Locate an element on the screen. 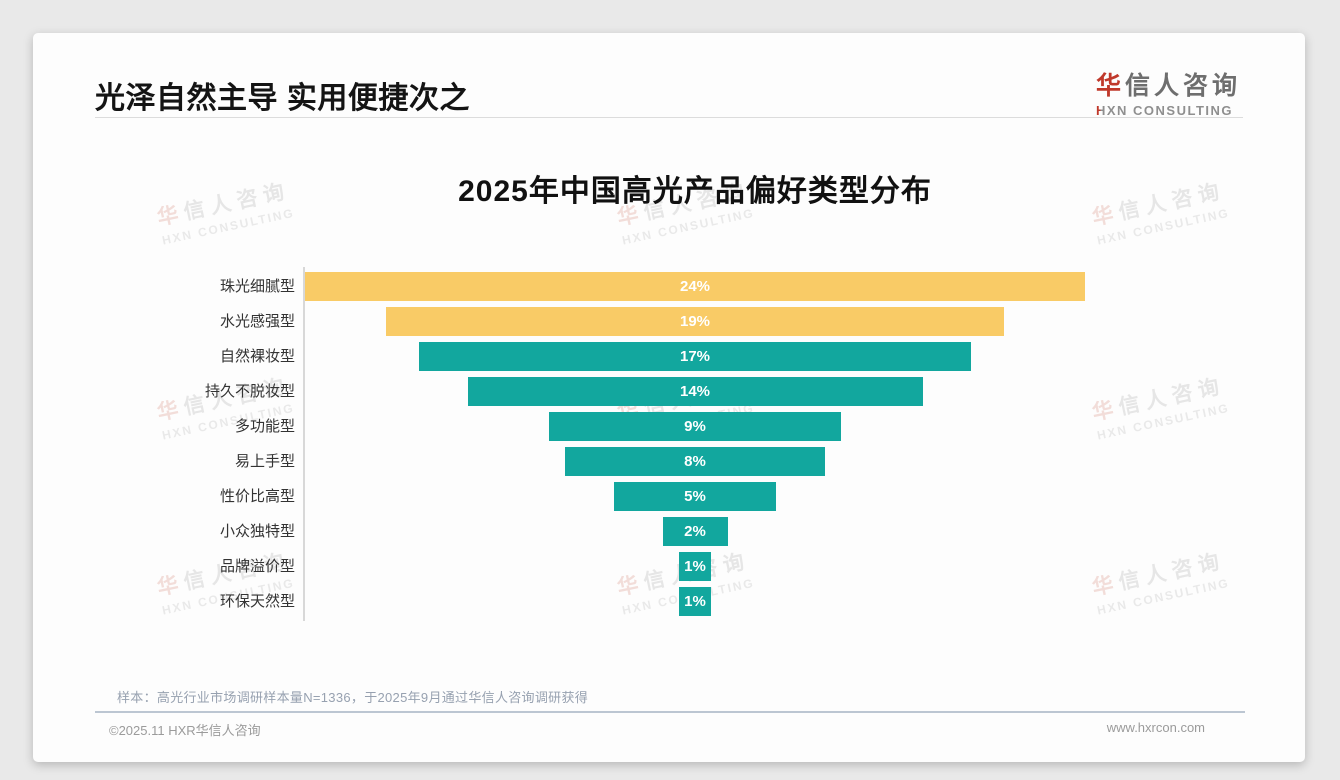 The height and width of the screenshot is (780, 1340). page-title: 光泽自然主导 实用便捷次之 is located at coordinates (282, 98).